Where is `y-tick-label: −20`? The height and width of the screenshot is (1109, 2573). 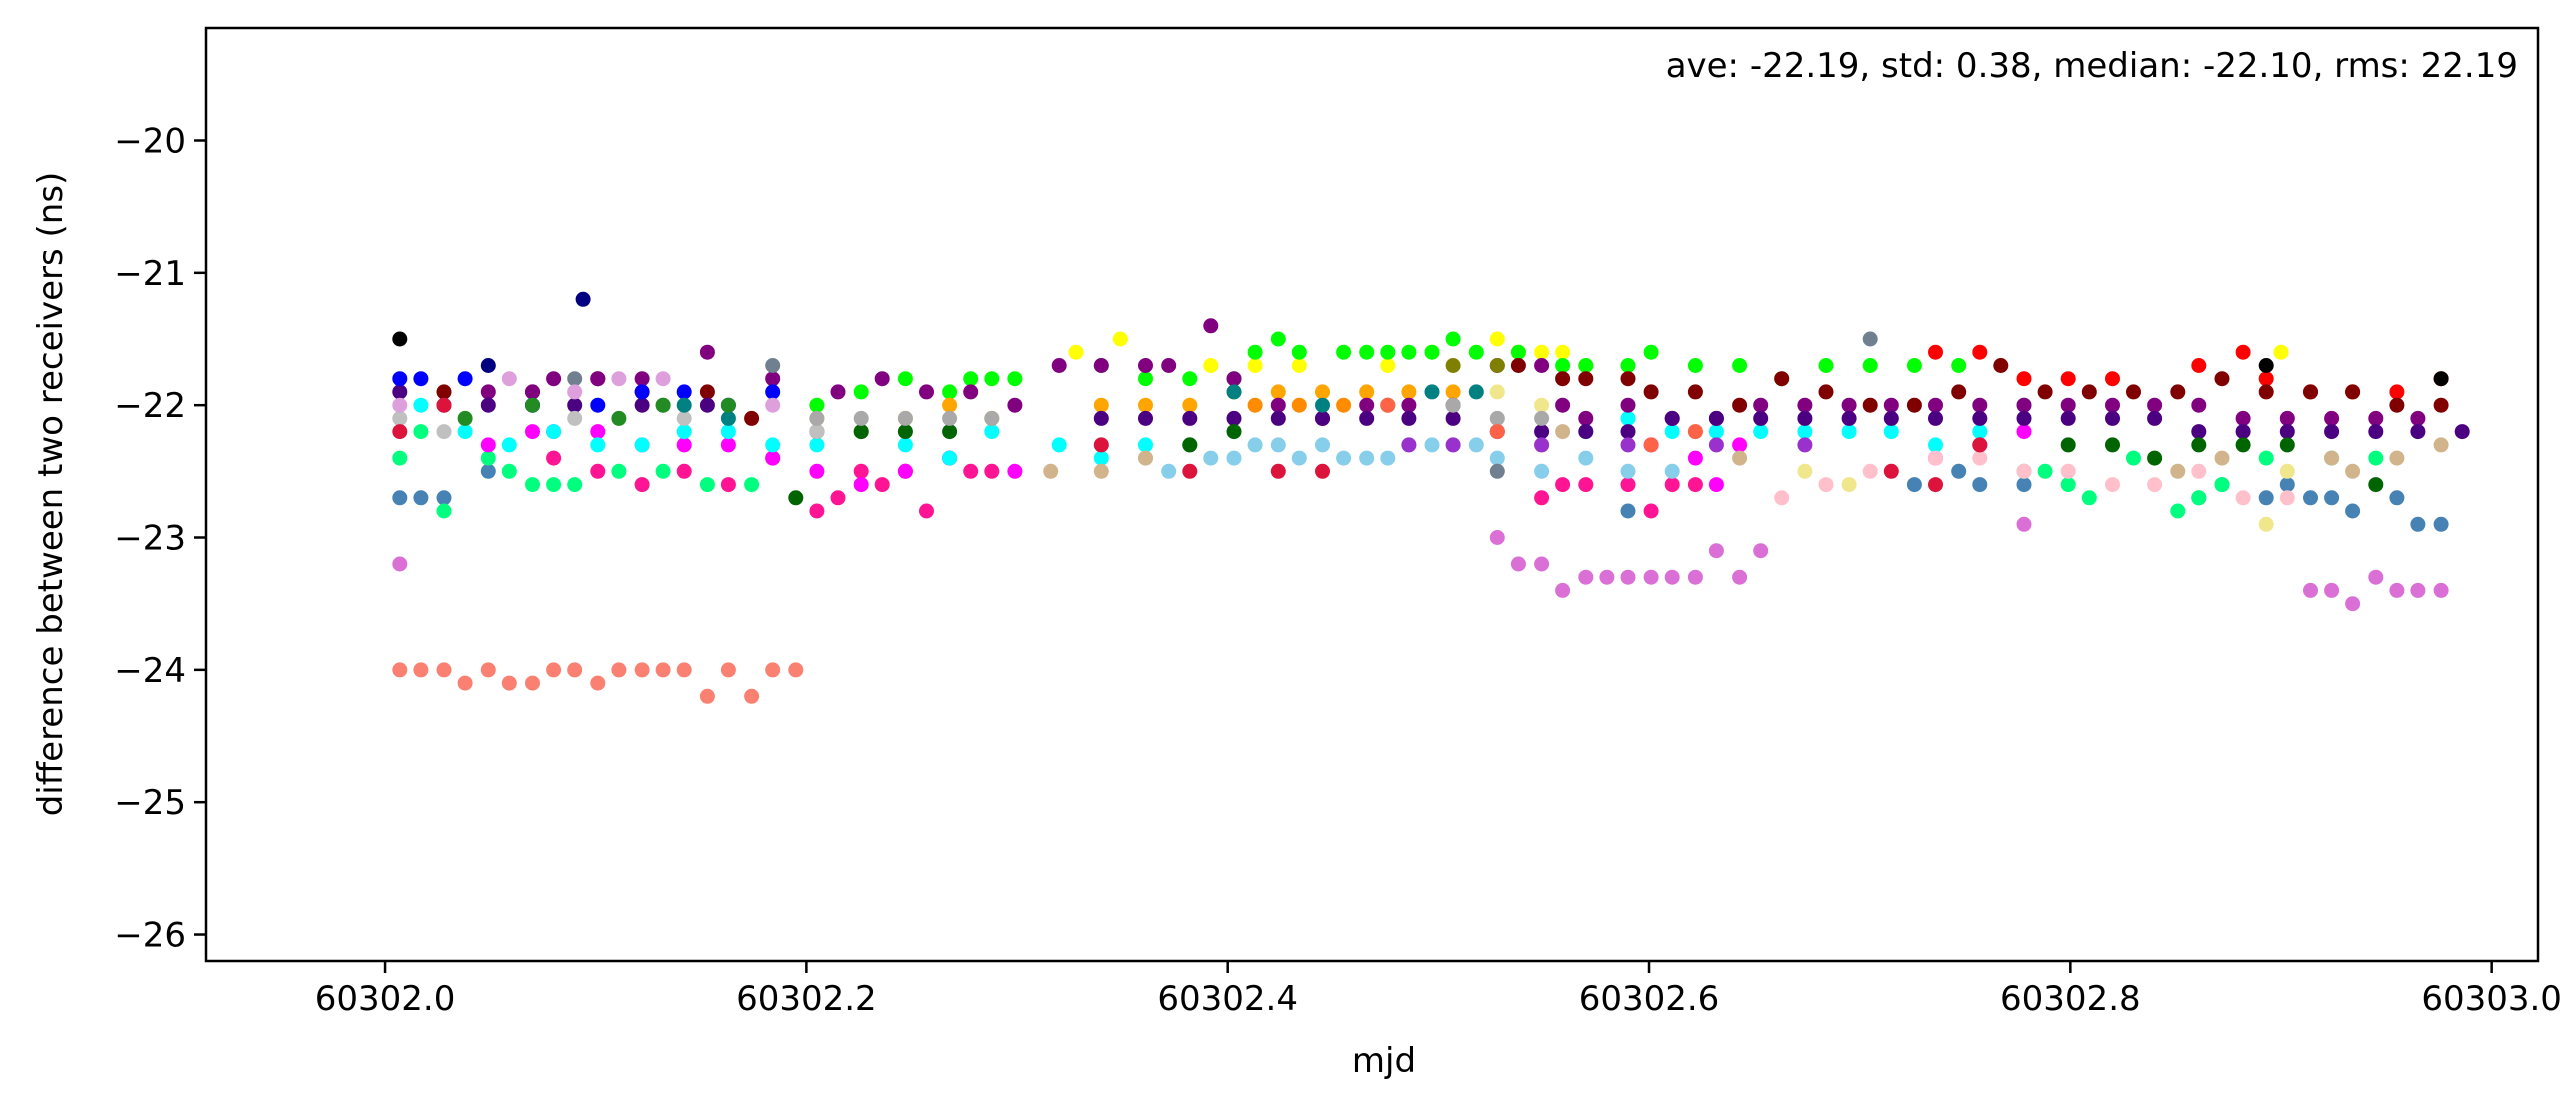
y-tick-label: −20 is located at coordinates (150, 141).